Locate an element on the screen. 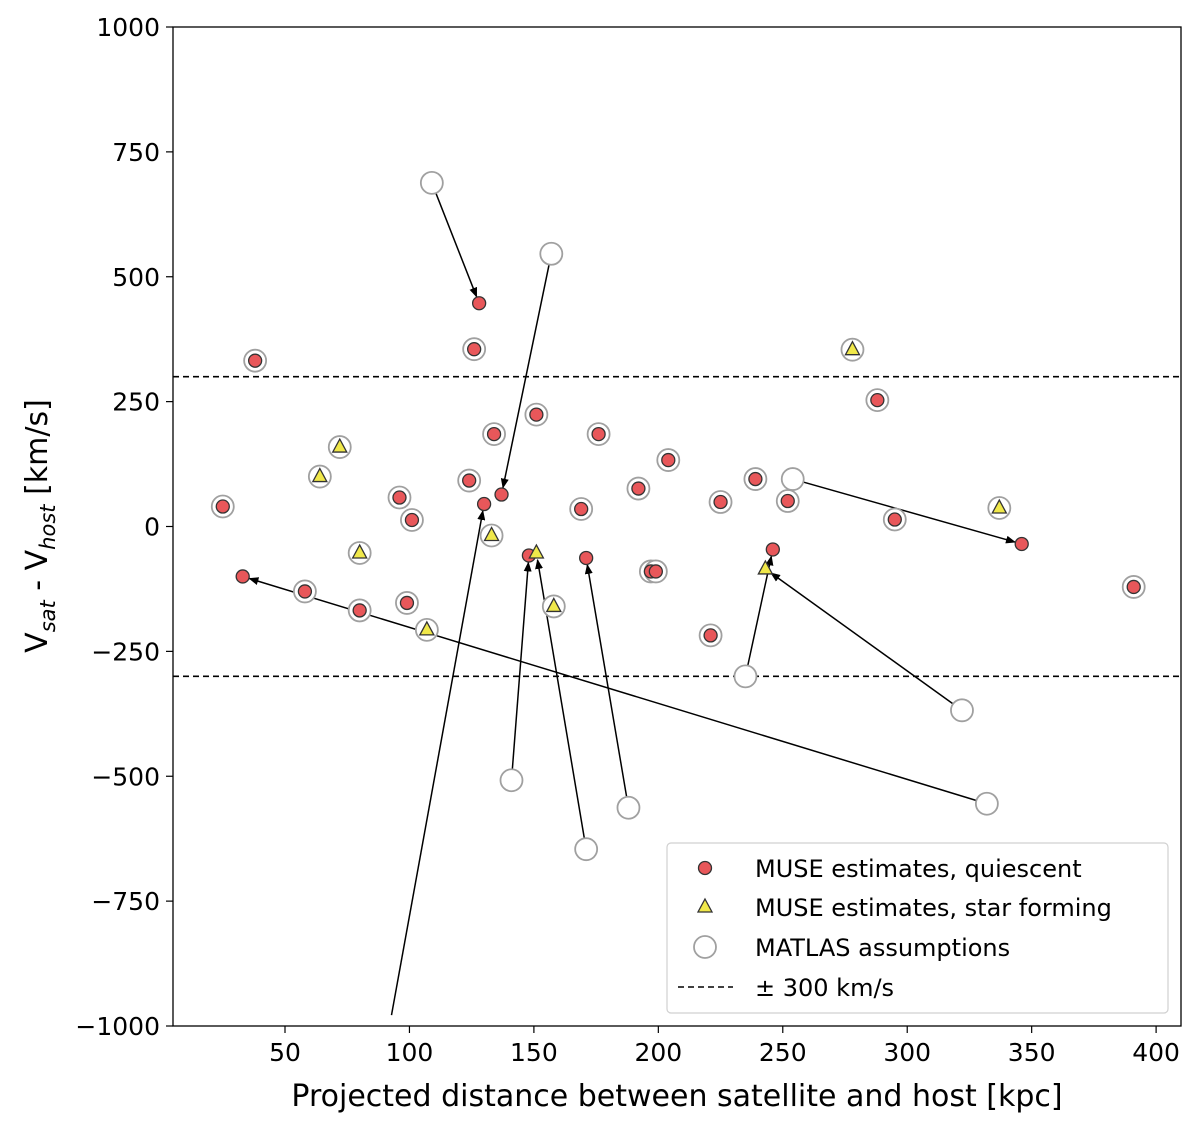 This screenshot has height=1129, width=1200. y-tick-label: 500 is located at coordinates (136, 277).